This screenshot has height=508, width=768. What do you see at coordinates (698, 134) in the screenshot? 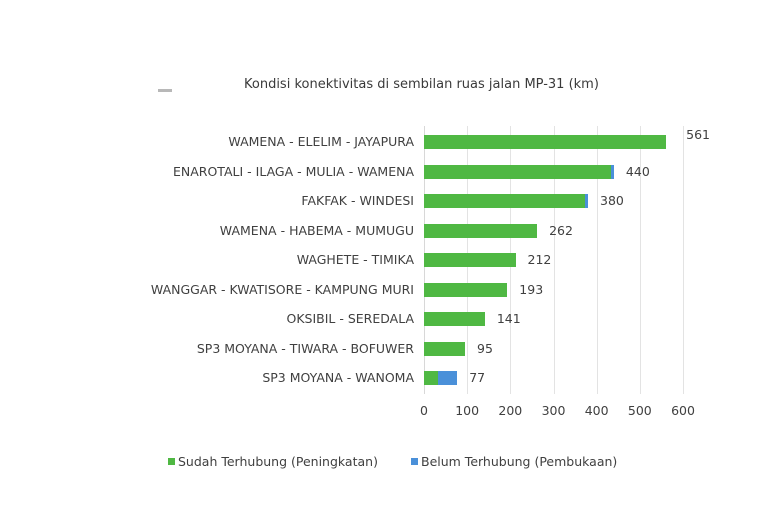
I see `bar-value-label: 561` at bounding box center [698, 134].